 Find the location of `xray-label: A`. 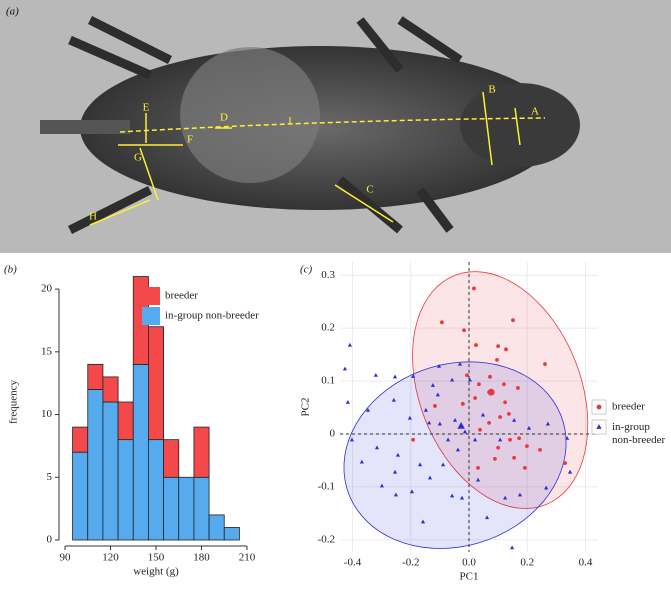

xray-label: A is located at coordinates (535, 112).